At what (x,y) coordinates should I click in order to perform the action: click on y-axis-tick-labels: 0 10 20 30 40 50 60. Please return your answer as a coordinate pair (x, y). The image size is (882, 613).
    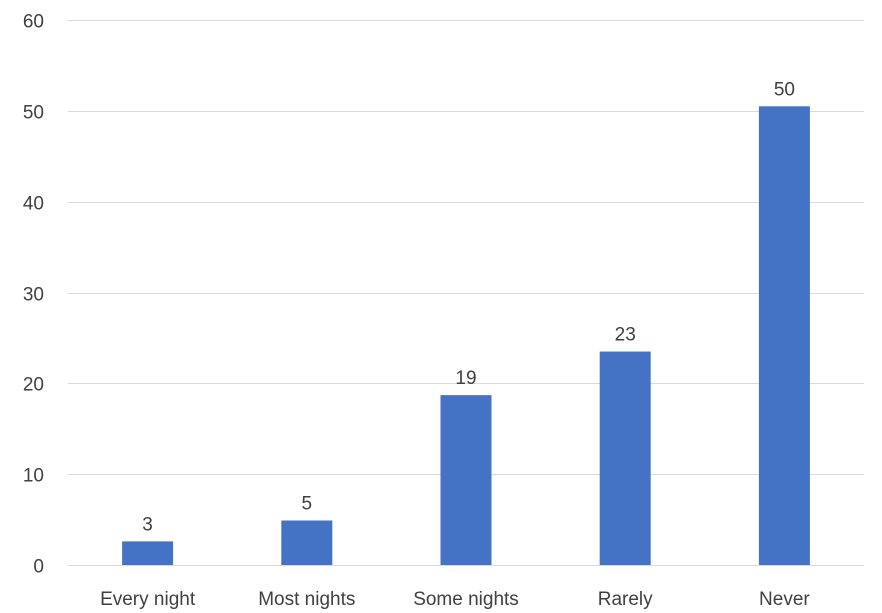
    Looking at the image, I should click on (33, 295).